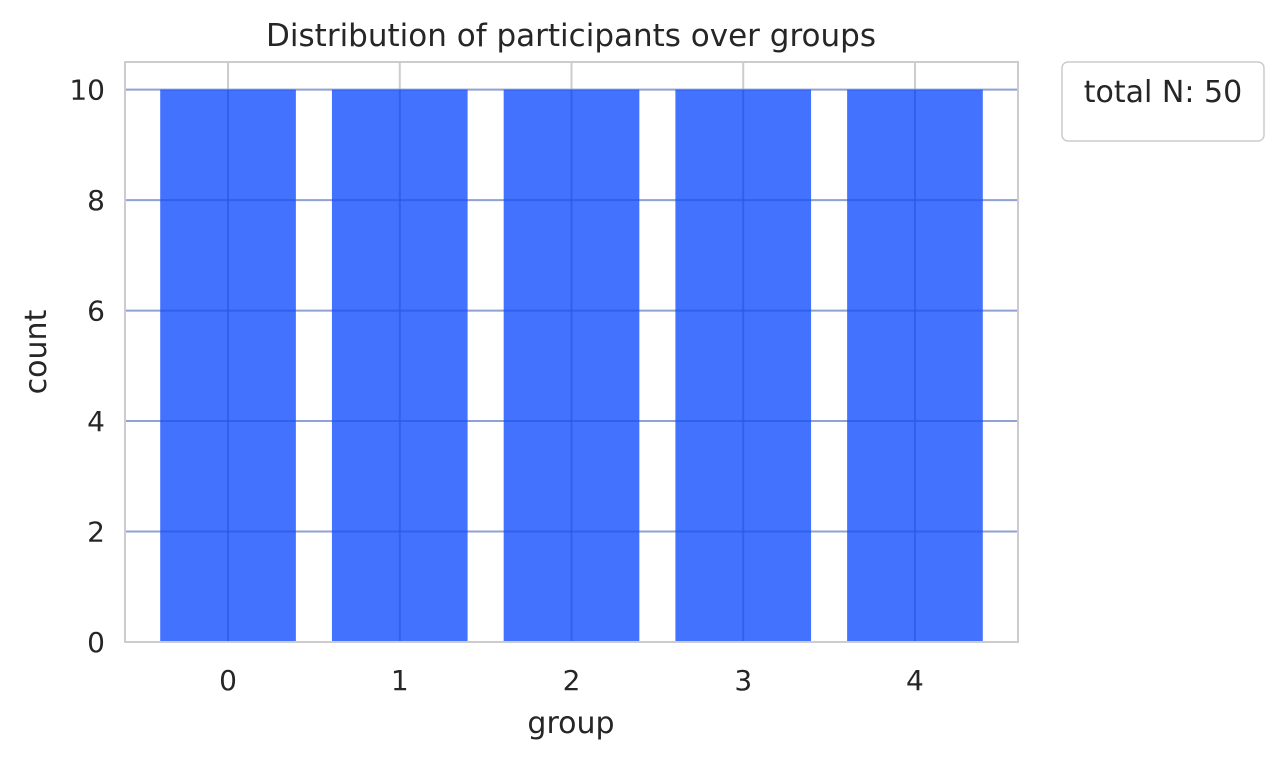 The image size is (1284, 761). What do you see at coordinates (400, 680) in the screenshot?
I see `x-tick-label: 1` at bounding box center [400, 680].